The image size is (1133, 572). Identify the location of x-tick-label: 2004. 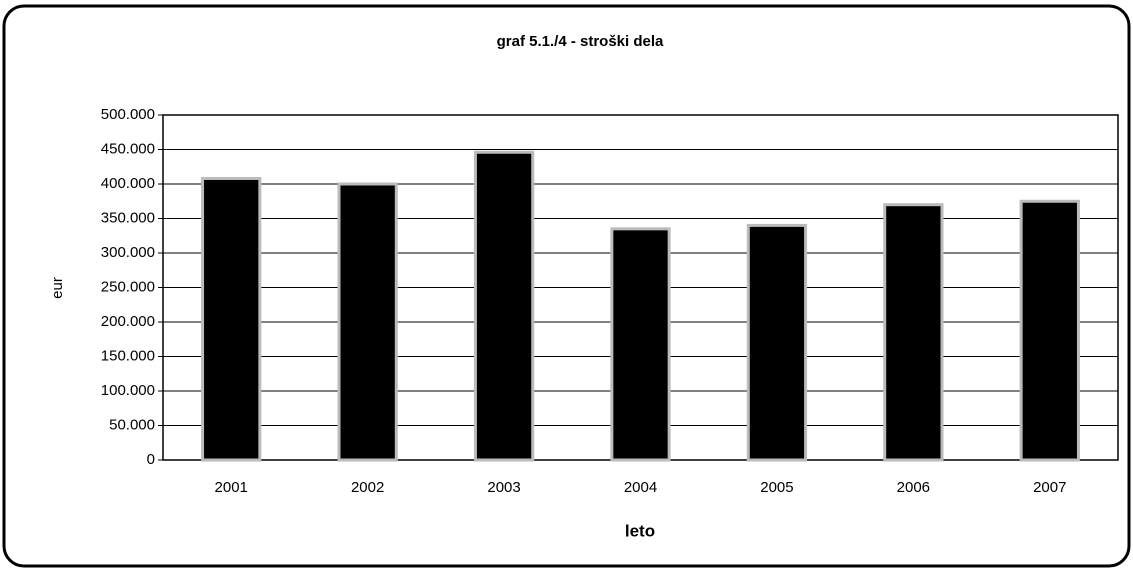
(640, 487).